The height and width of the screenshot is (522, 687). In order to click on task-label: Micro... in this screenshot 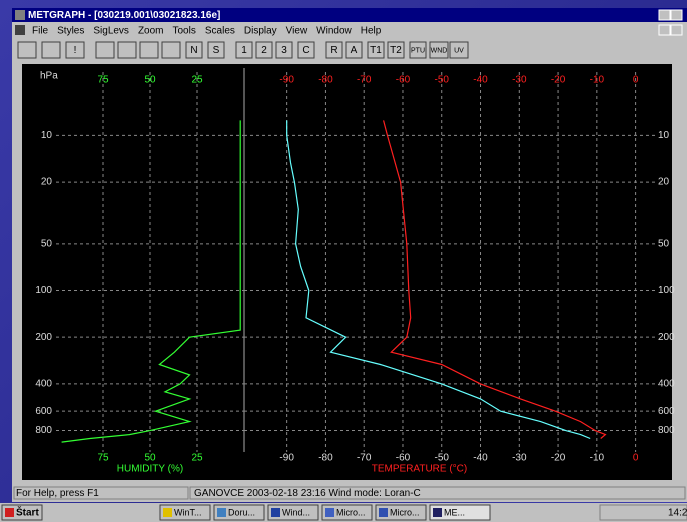, I will do `click(351, 512)`.